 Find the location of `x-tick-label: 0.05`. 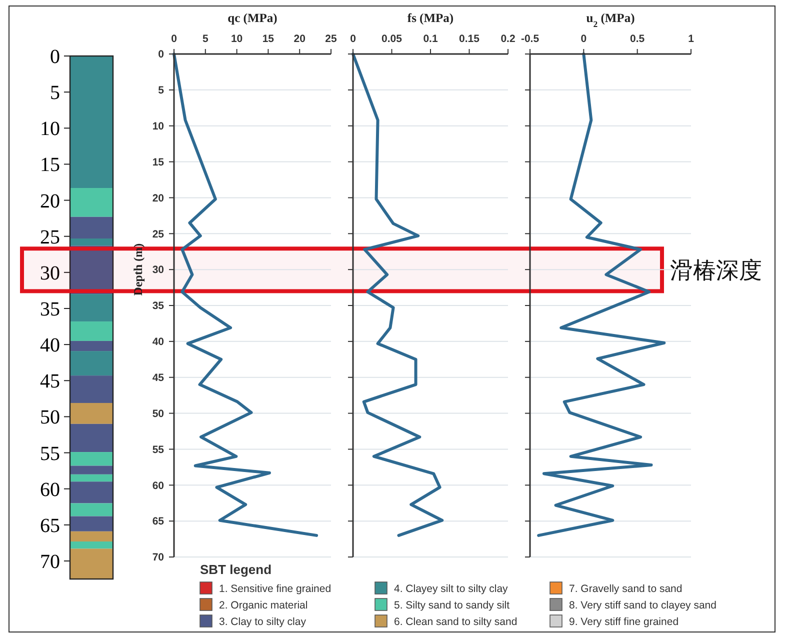

x-tick-label: 0.05 is located at coordinates (392, 39).